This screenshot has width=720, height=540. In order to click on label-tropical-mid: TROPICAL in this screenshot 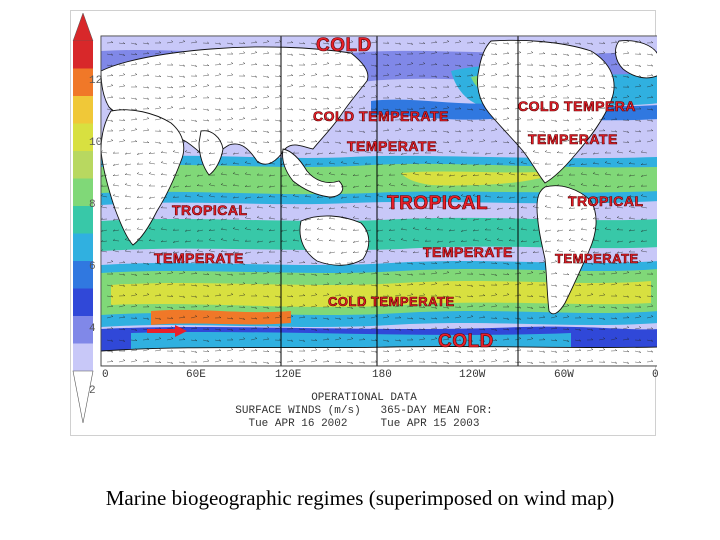, I will do `click(438, 204)`.